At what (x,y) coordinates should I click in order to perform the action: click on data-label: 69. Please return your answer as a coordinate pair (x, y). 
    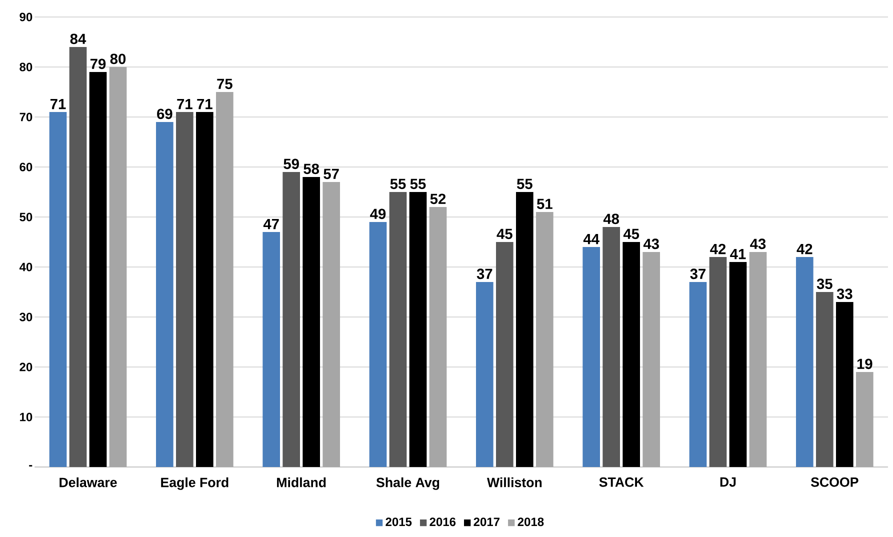
    Looking at the image, I should click on (164, 114).